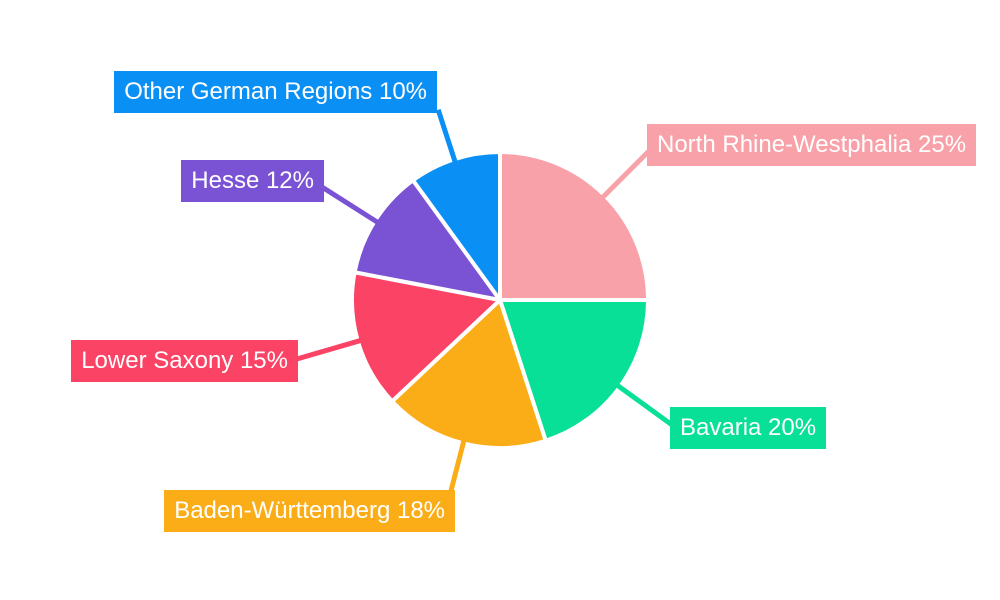 This screenshot has height=600, width=1000. What do you see at coordinates (748, 428) in the screenshot?
I see `slice-label-bavaria: Bavaria 20%` at bounding box center [748, 428].